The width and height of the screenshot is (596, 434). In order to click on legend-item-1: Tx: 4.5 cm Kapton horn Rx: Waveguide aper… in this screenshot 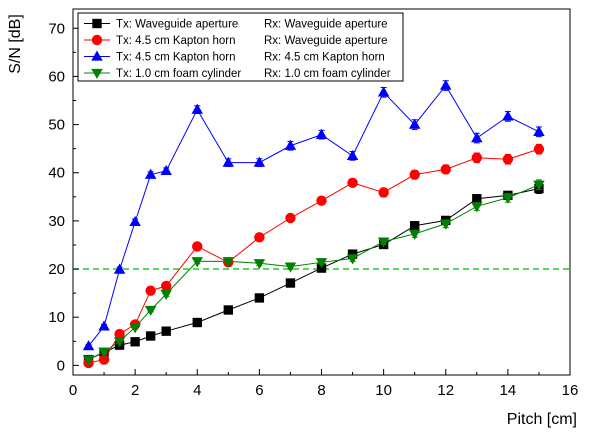, I will do `click(236, 40)`.